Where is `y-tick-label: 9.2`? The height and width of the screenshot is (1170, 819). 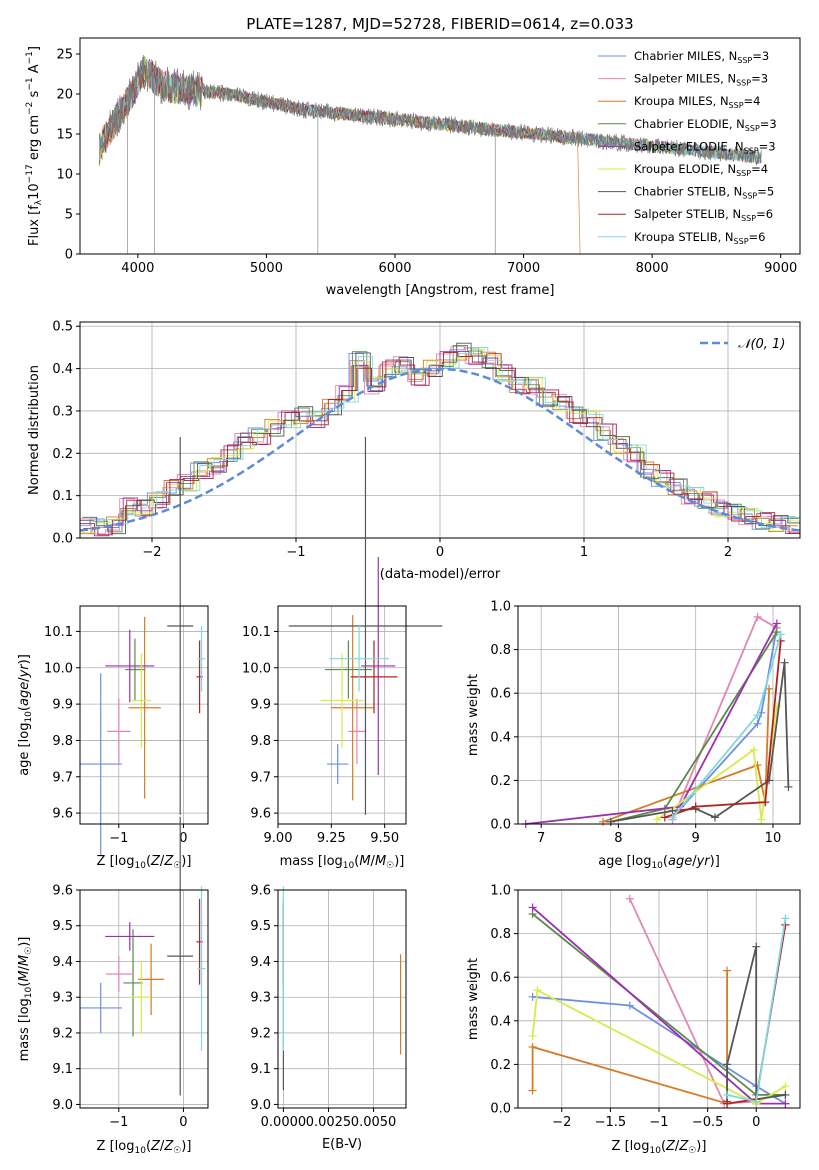 y-tick-label: 9.2 is located at coordinates (260, 1033).